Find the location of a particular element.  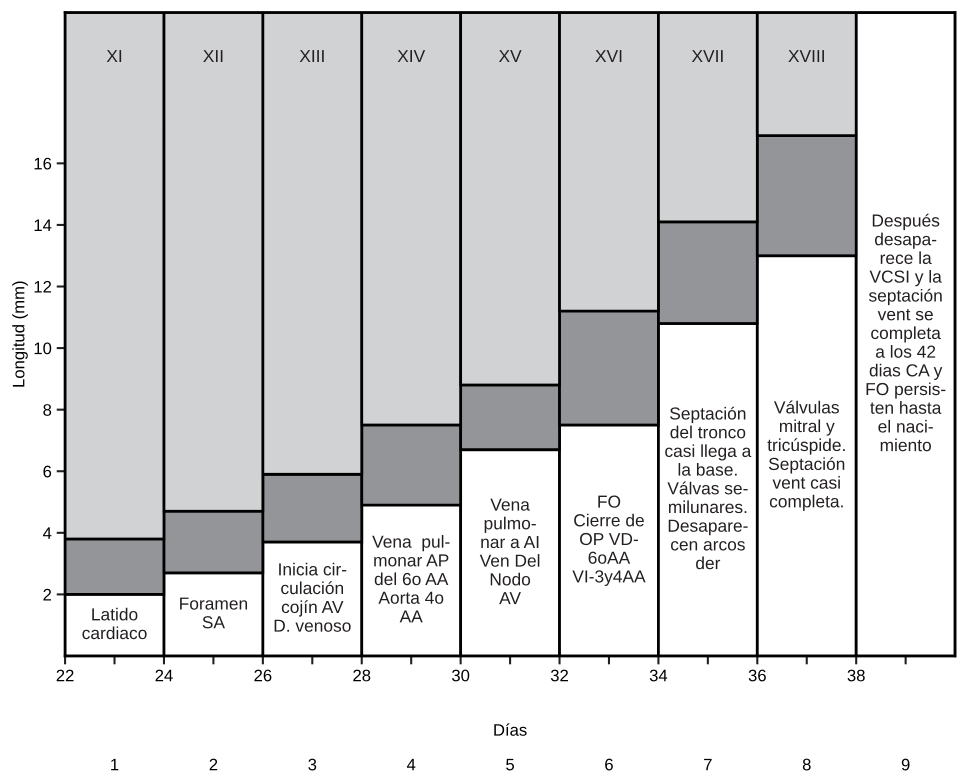

text: 4 is located at coordinates (411, 764).